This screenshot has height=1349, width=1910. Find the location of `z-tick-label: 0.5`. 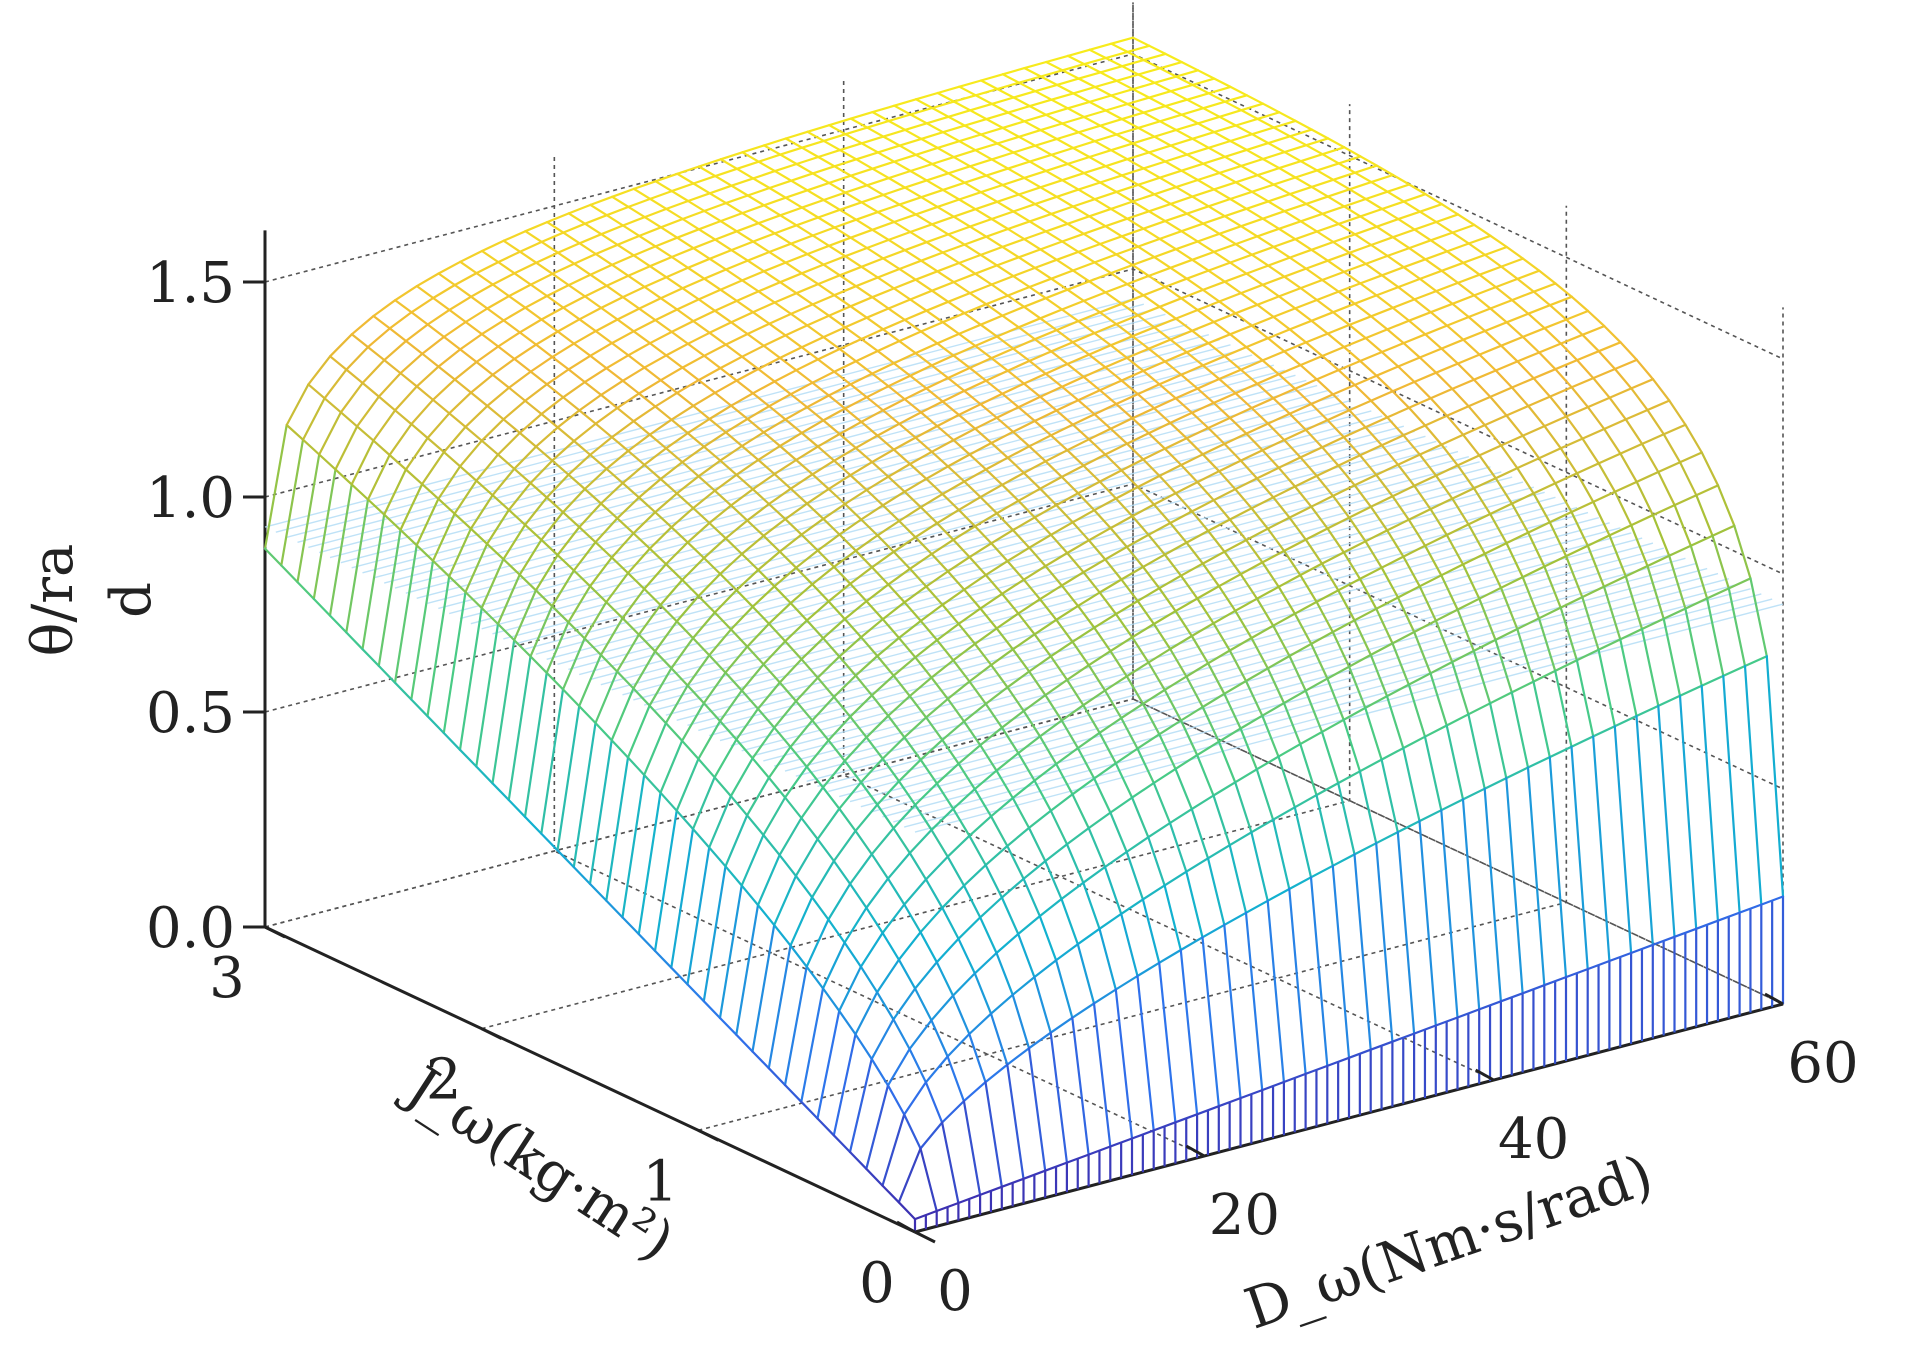

z-tick-label: 0.5 is located at coordinates (190, 713).